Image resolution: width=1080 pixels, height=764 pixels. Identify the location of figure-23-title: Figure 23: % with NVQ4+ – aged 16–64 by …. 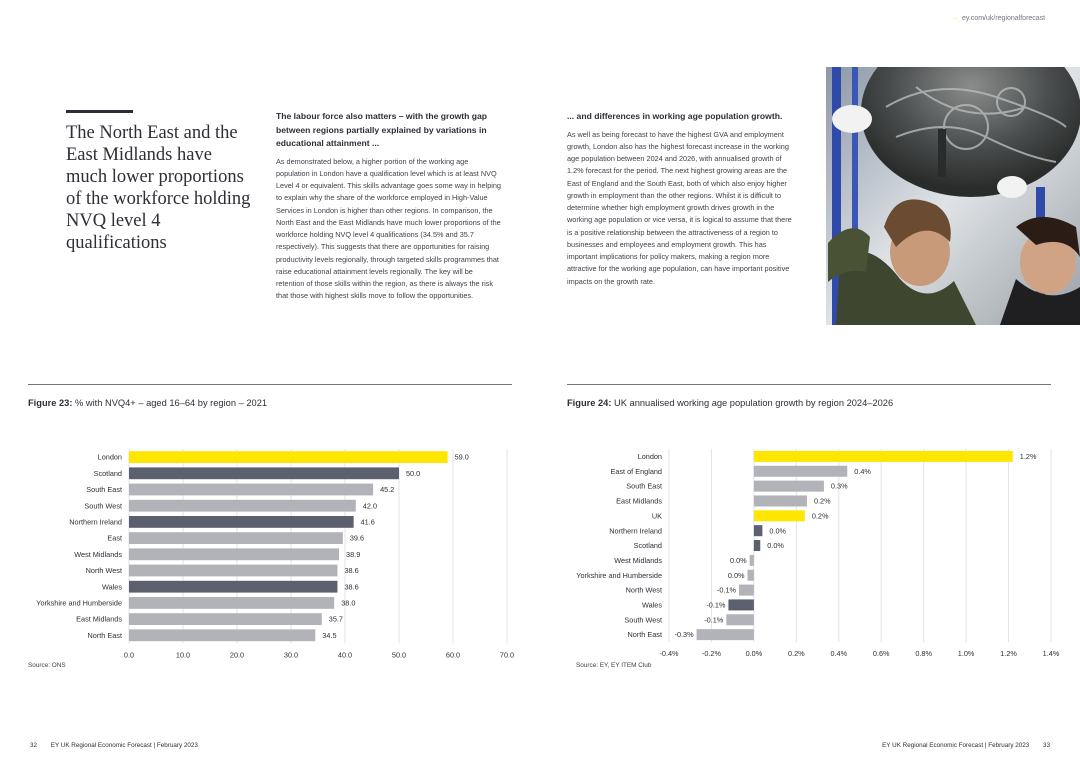
(147, 403).